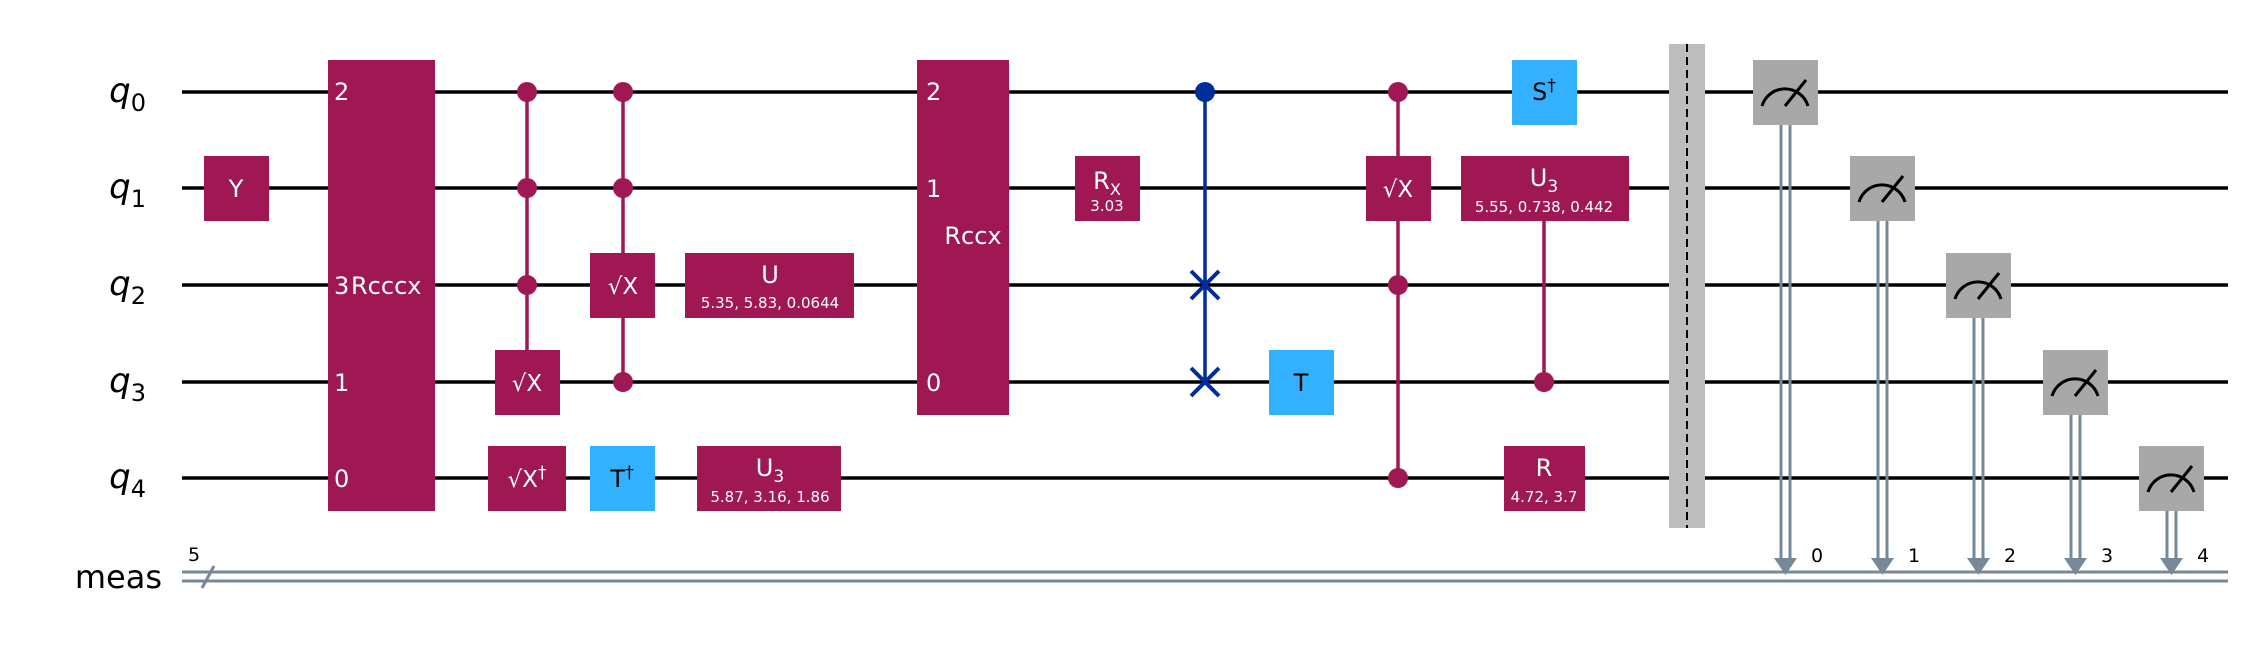 The height and width of the screenshot is (653, 2245). I want to click on sxdg-gate: √X†, so click(527, 478).